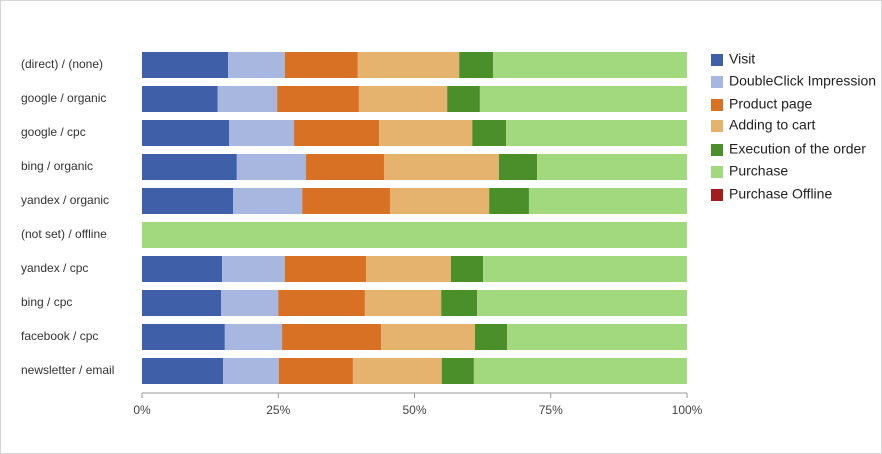 This screenshot has height=454, width=882. Describe the element at coordinates (772, 125) in the screenshot. I see `legend-label: Adding to cart` at that location.